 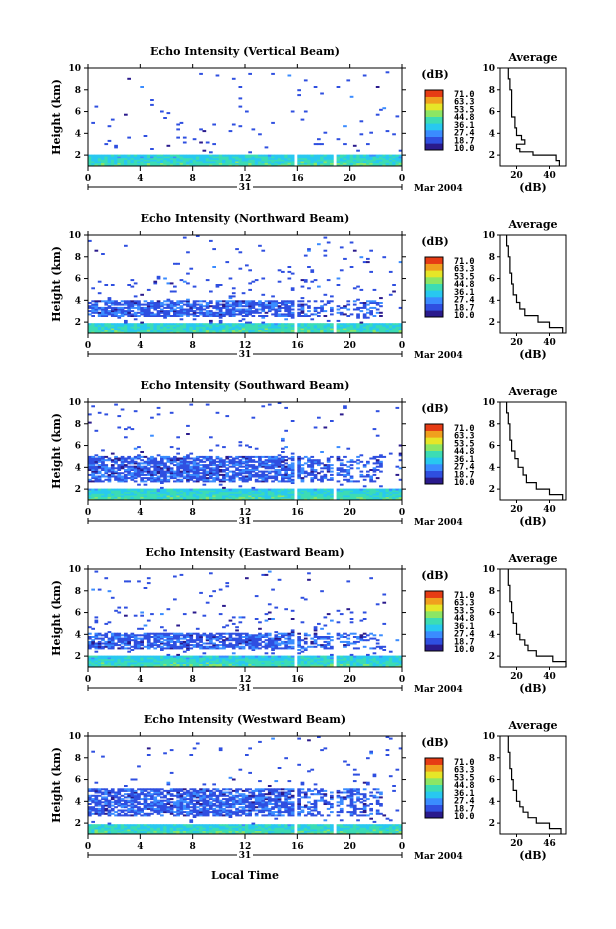 I want to click on colorbar-tick-label: 44.8, so click(x=464, y=452).